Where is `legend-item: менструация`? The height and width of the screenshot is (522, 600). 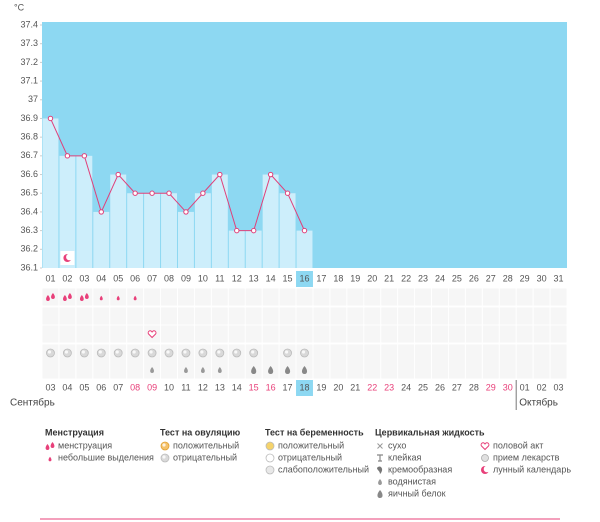
legend-item: менструация is located at coordinates (85, 445).